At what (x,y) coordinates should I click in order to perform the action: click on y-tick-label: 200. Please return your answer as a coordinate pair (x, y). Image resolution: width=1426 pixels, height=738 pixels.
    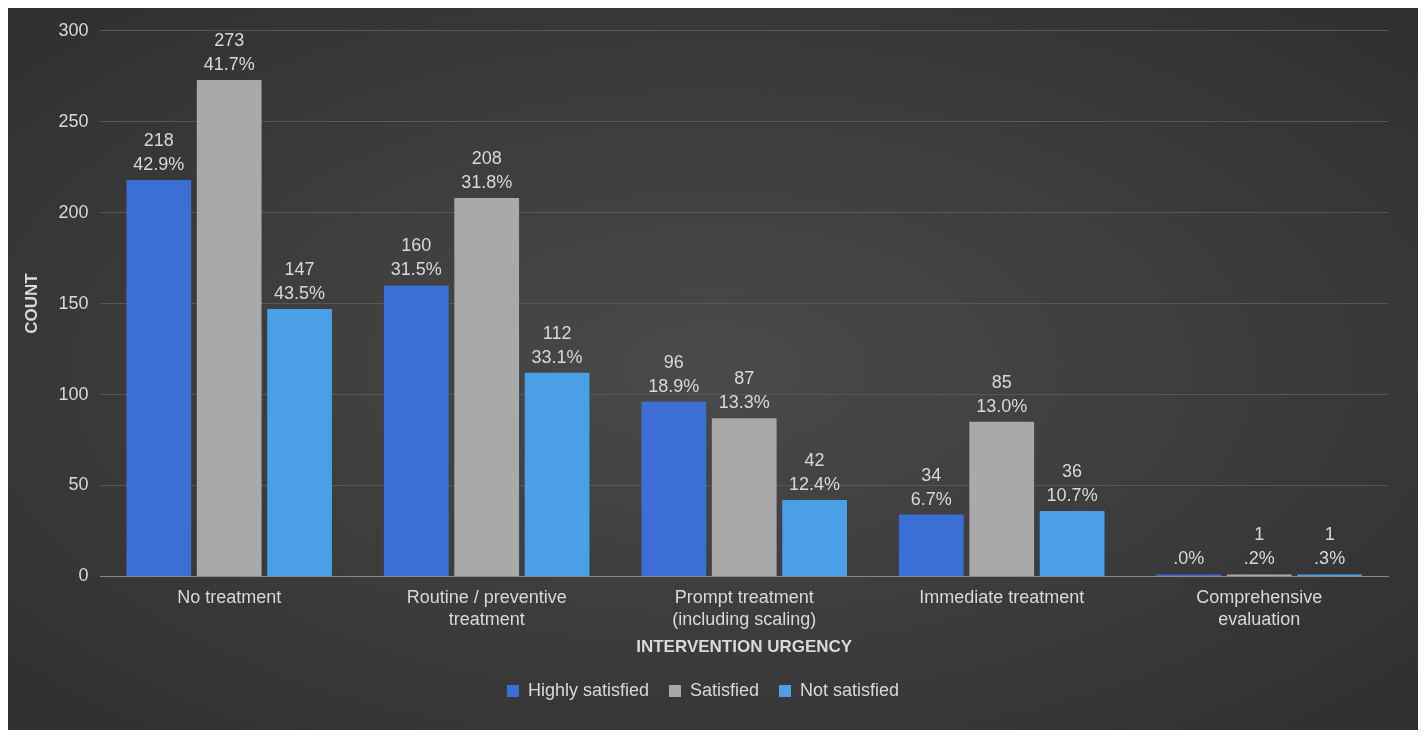
    Looking at the image, I should click on (73, 211).